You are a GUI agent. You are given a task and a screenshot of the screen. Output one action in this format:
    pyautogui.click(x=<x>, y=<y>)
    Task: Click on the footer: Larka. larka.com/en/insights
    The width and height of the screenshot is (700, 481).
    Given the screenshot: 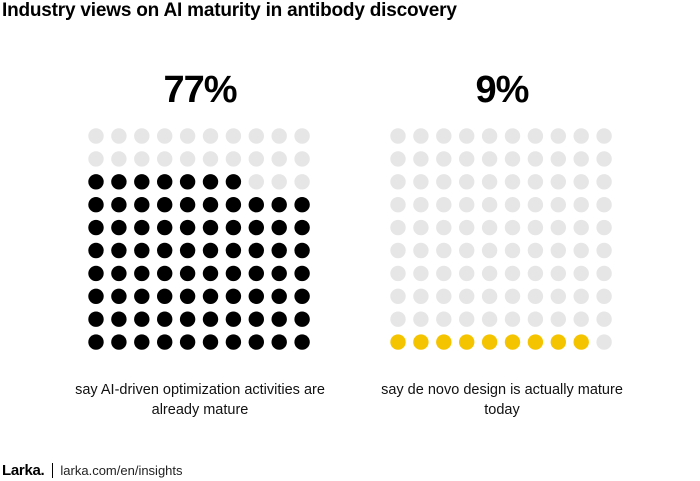 What is the action you would take?
    pyautogui.click(x=92, y=470)
    